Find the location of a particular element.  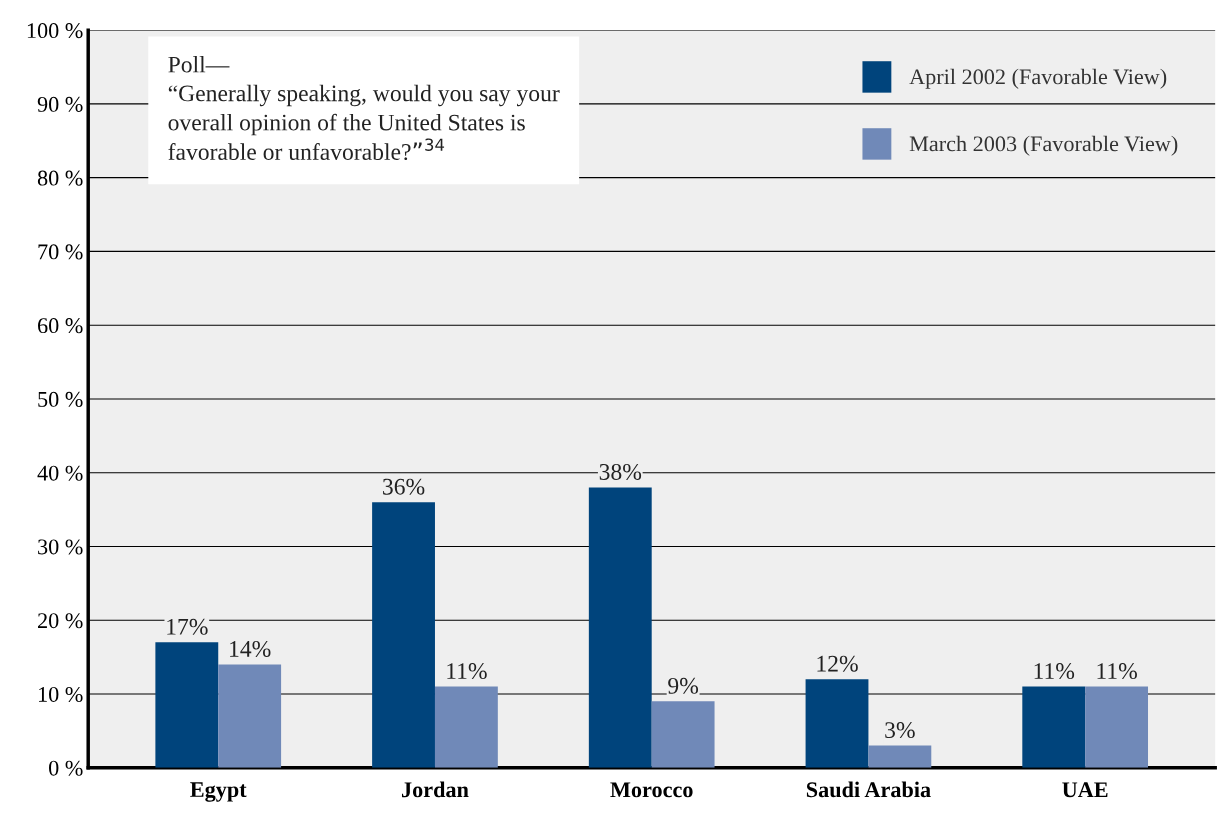

x-tick-label: Egypt is located at coordinates (218, 792).